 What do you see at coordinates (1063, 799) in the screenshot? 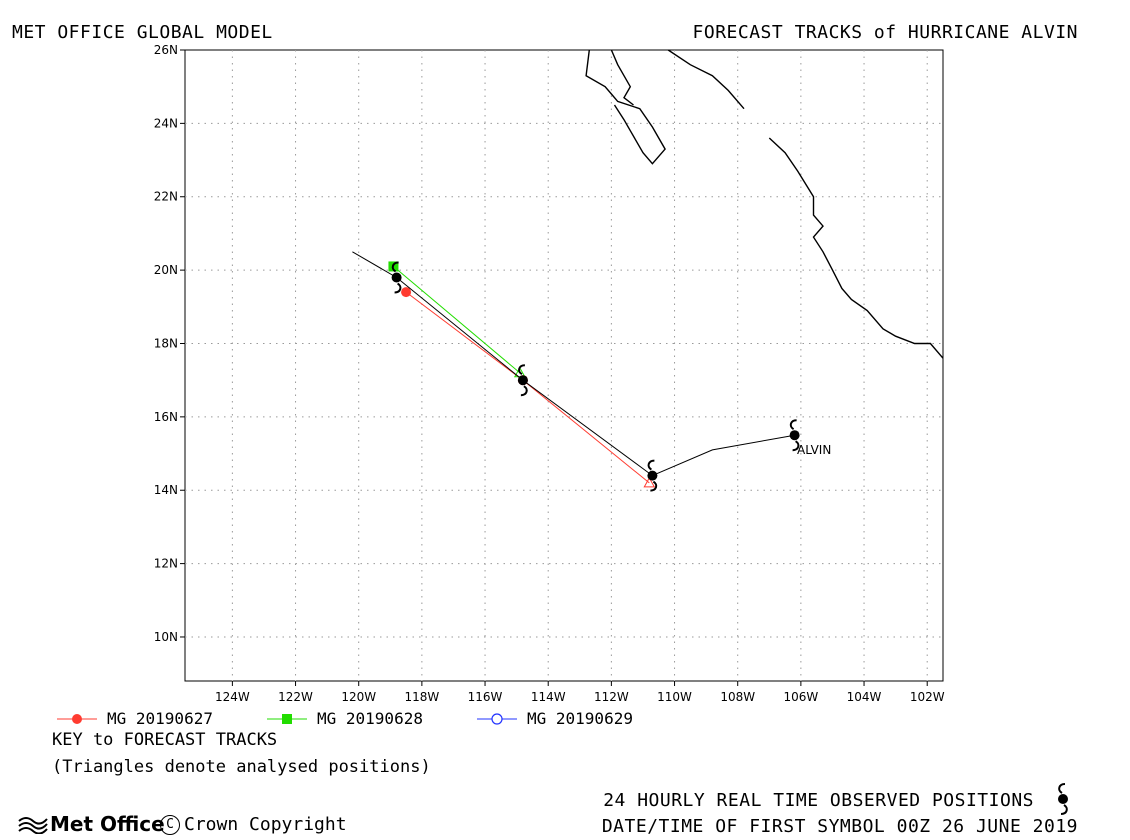
I see `hurricane-icon` at bounding box center [1063, 799].